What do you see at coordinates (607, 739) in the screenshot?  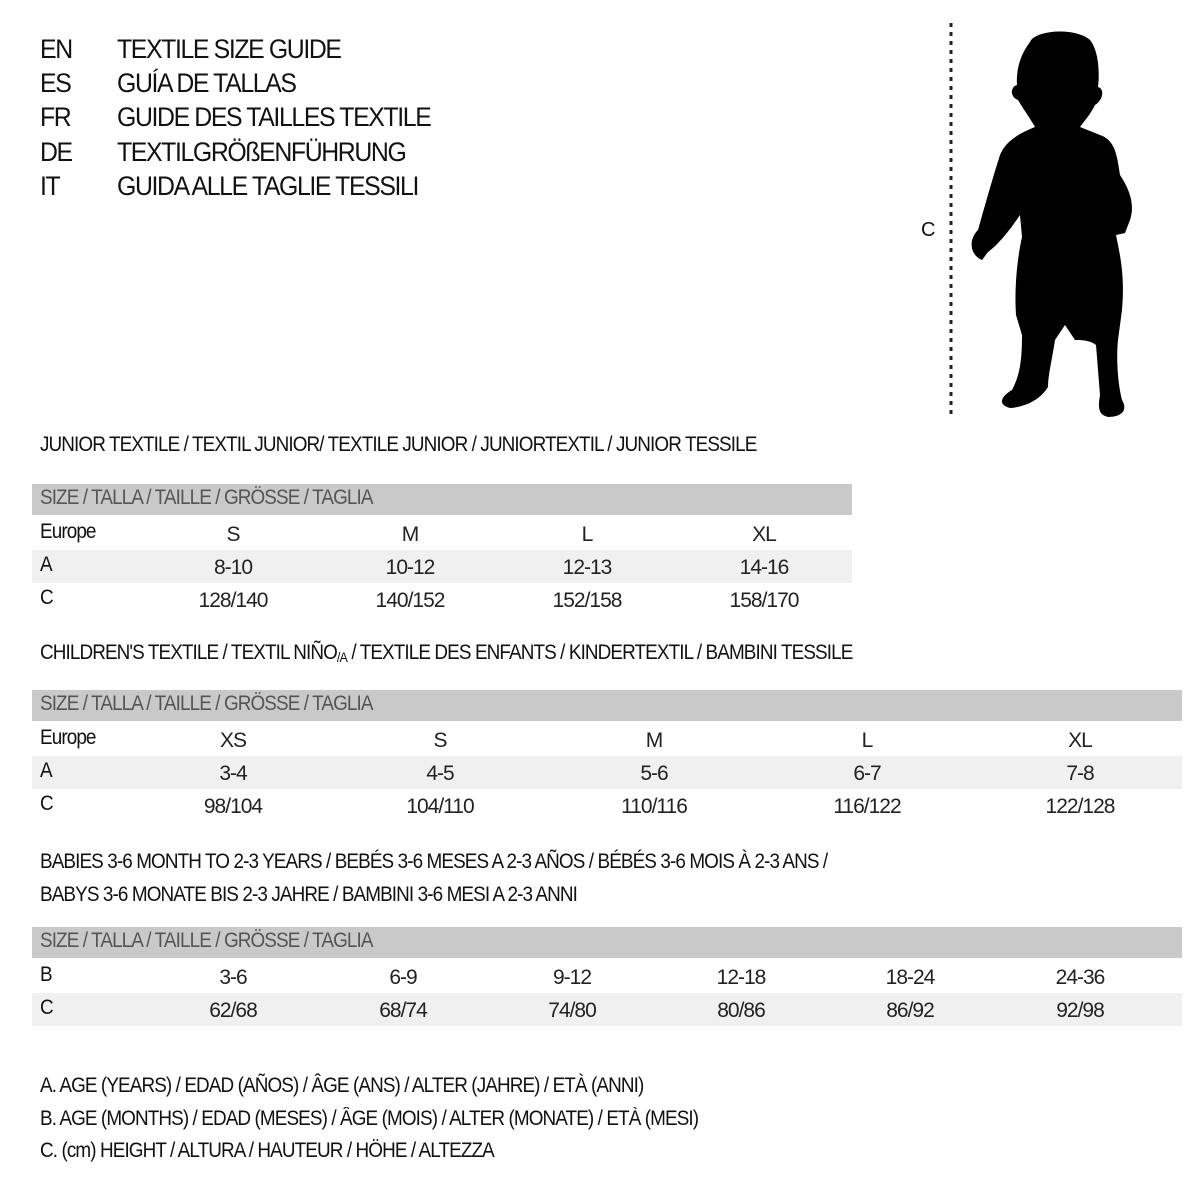 I see `table-row: Europe XS S M L XL` at bounding box center [607, 739].